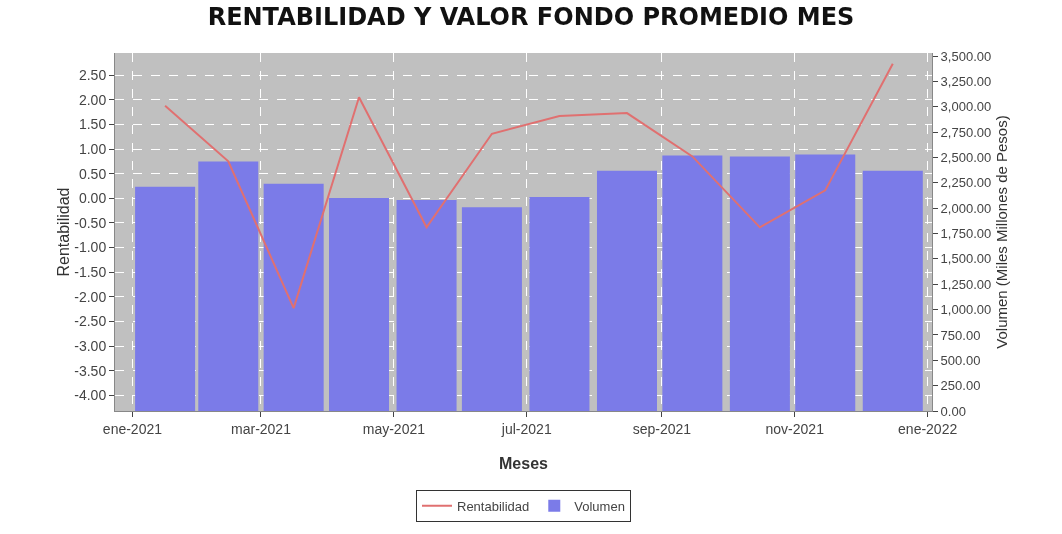 The height and width of the screenshot is (534, 1062). I want to click on y2-tick-label: 1,500.00, so click(966, 259).